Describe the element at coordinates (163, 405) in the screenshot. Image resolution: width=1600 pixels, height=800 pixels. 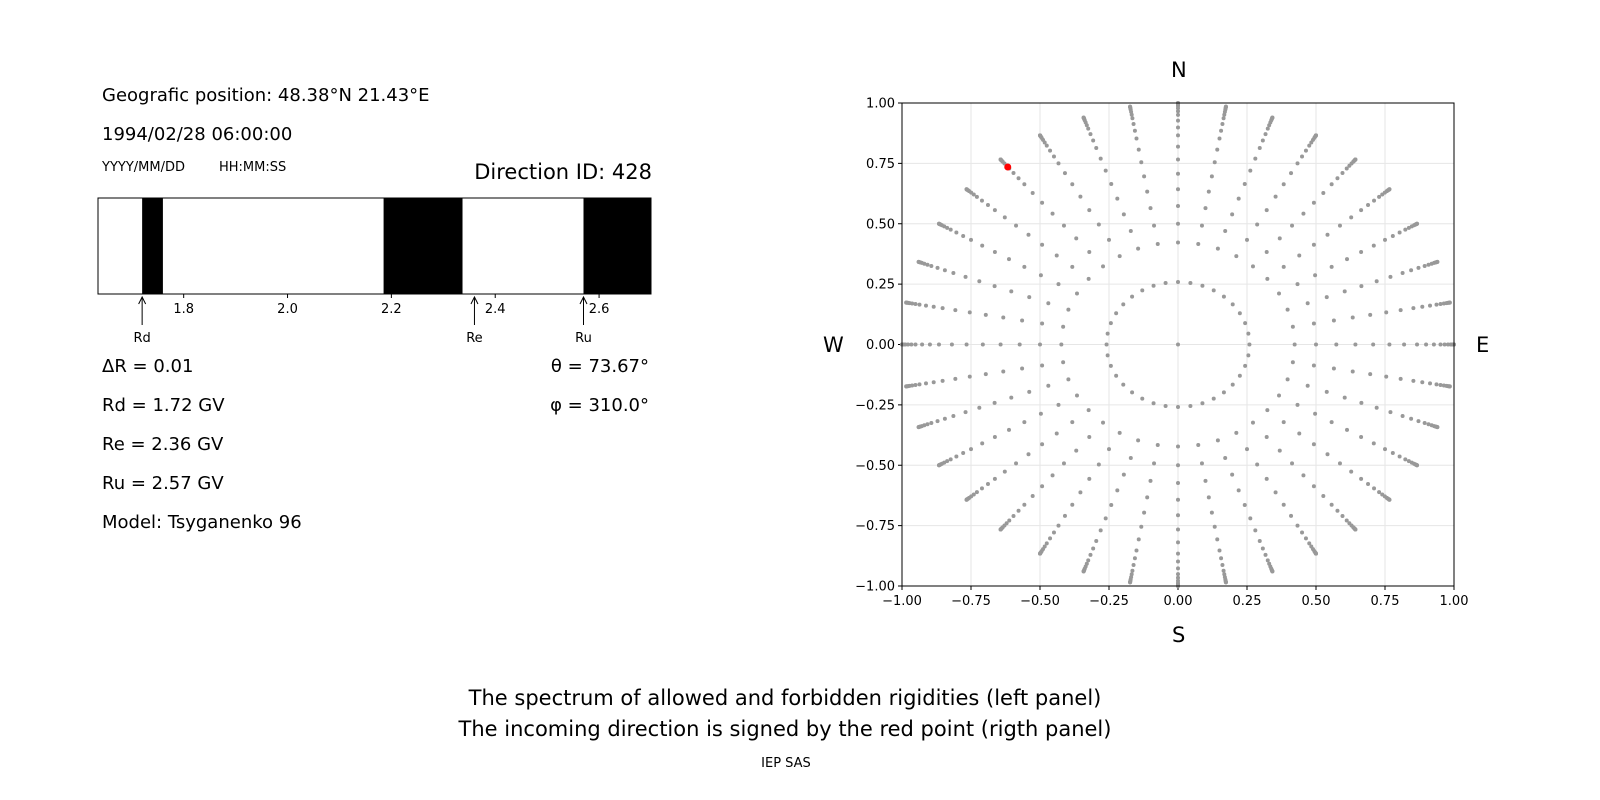
I see `rd-value: Rd = 1.72 GV` at that location.